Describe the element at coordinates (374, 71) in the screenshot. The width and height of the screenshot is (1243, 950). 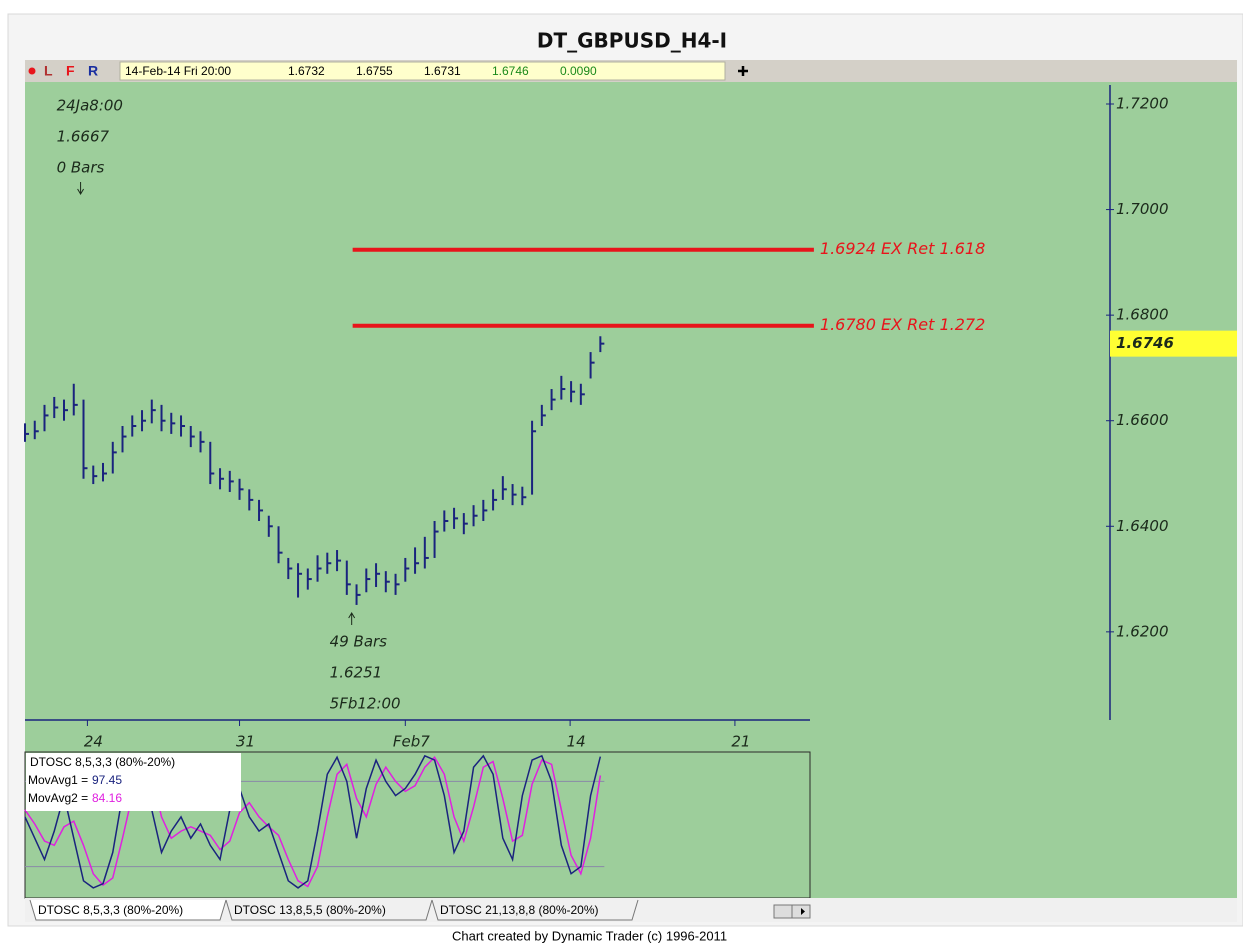
I see `quote-field: 1.6755` at that location.